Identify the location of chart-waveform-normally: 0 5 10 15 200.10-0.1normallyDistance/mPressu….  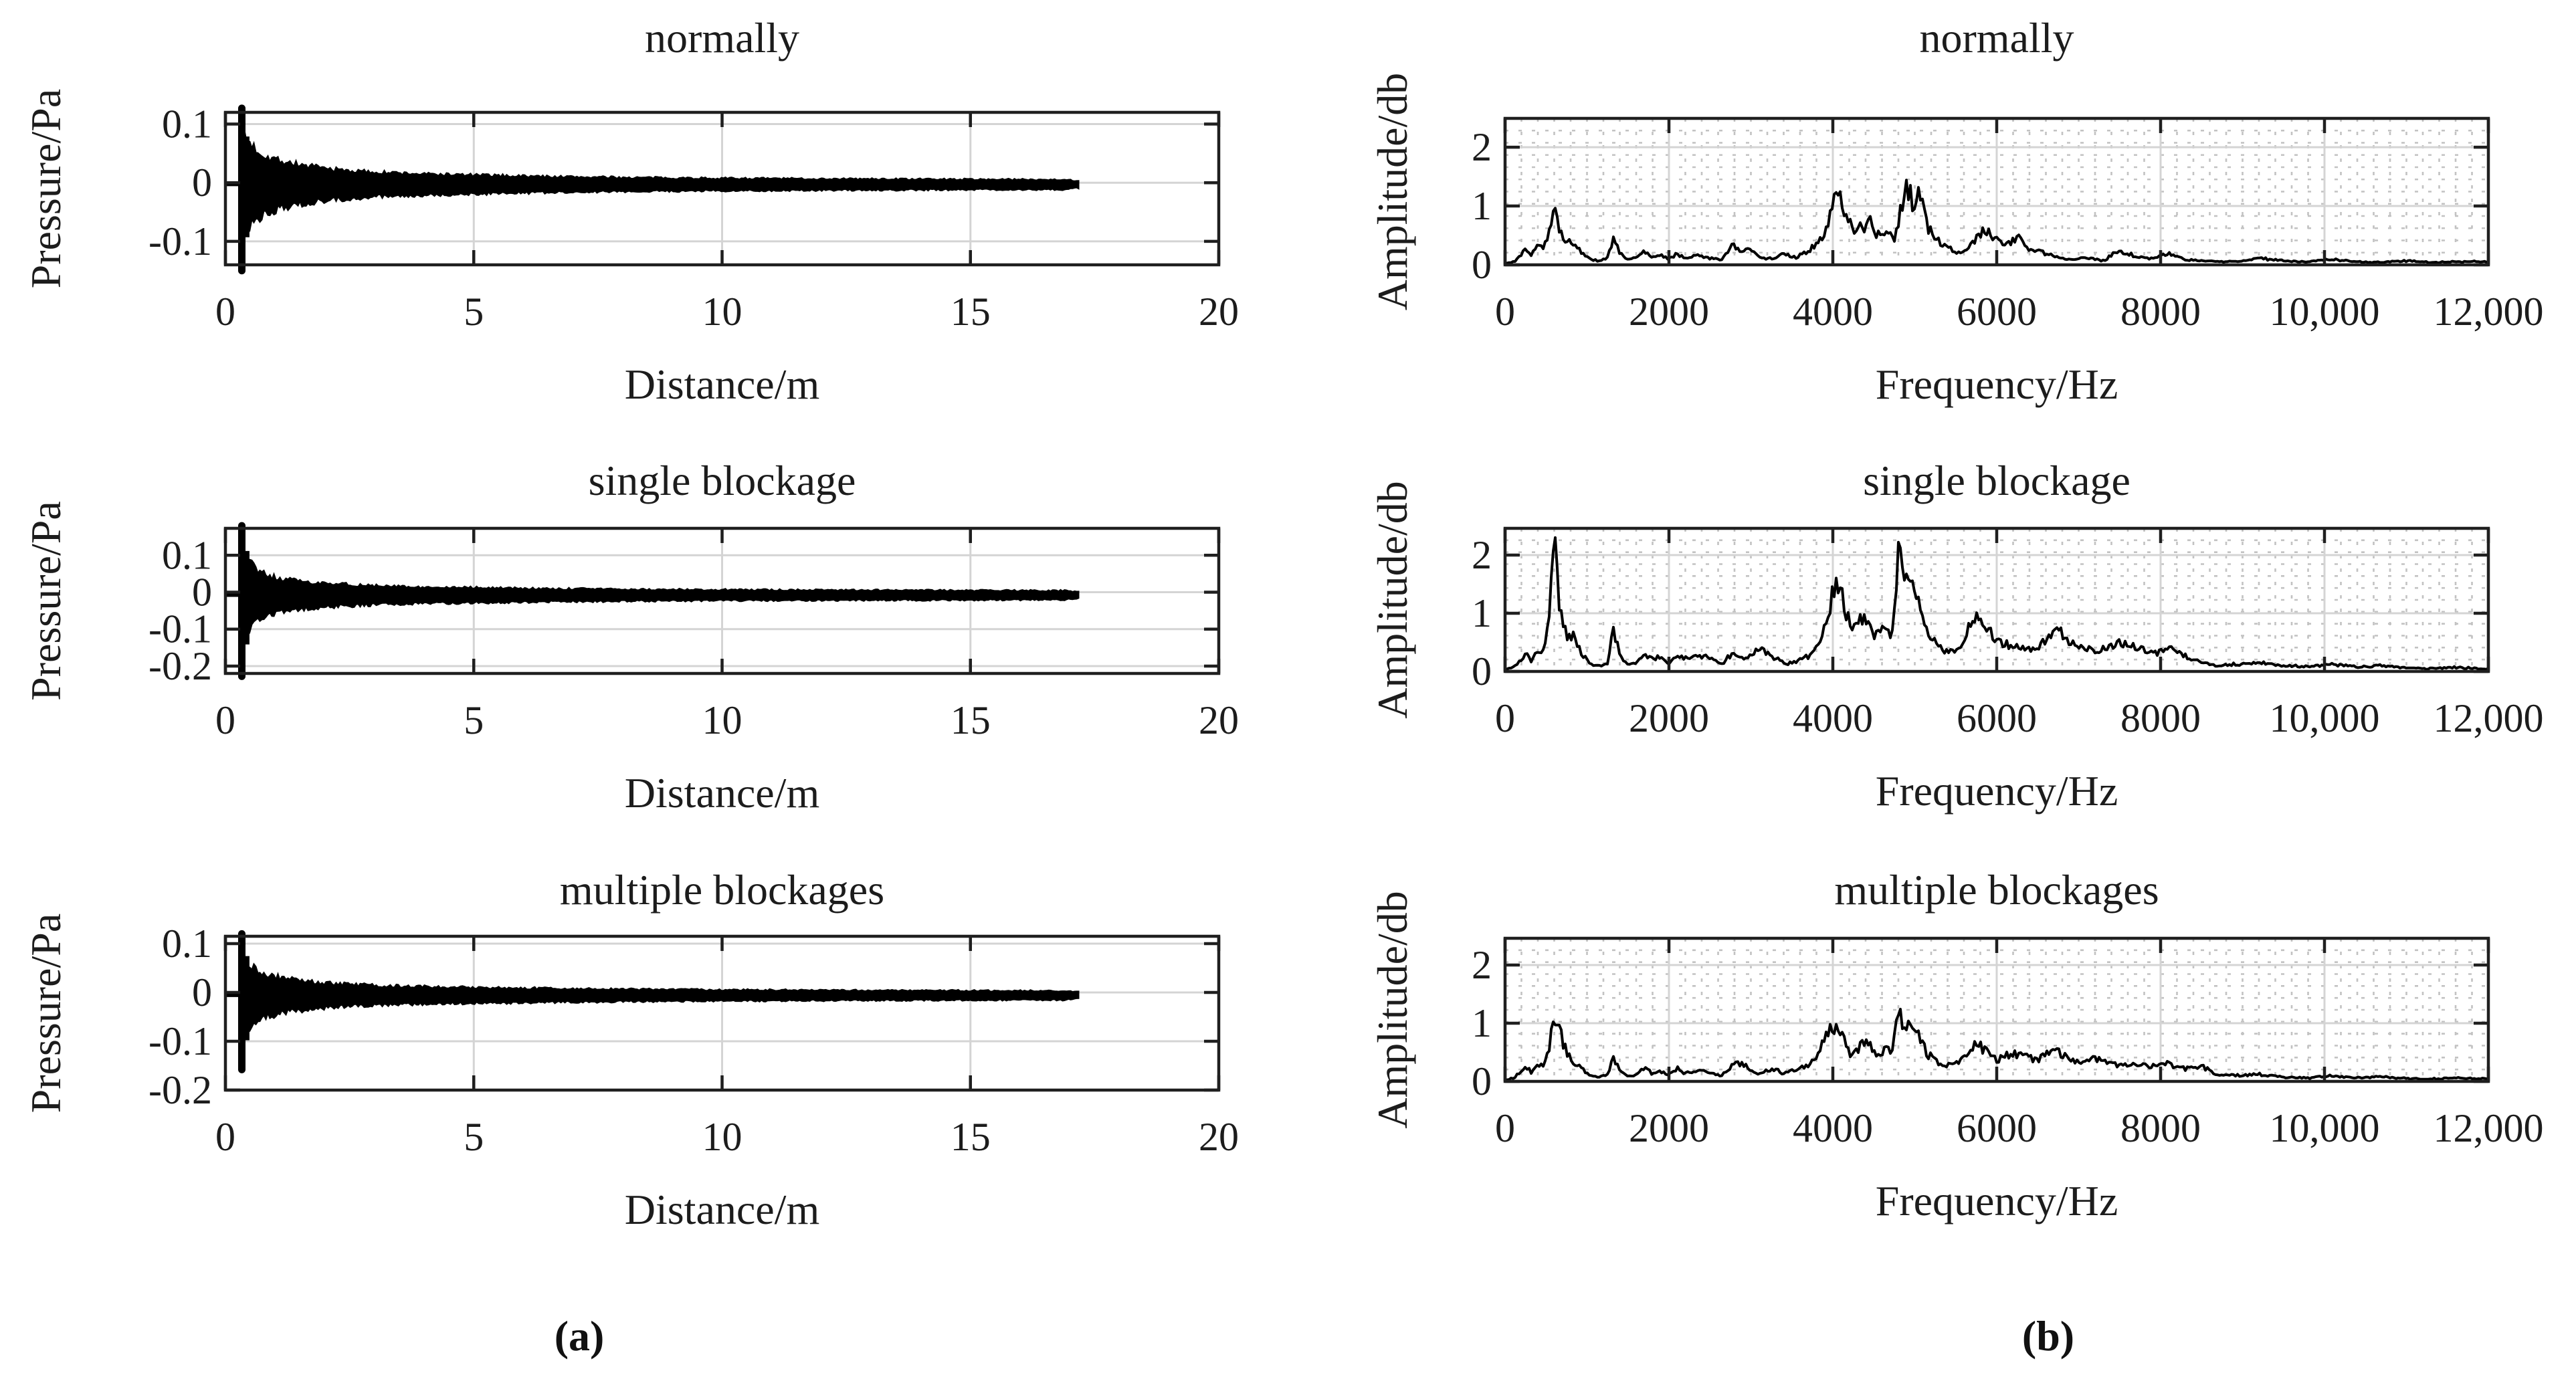
(630, 211).